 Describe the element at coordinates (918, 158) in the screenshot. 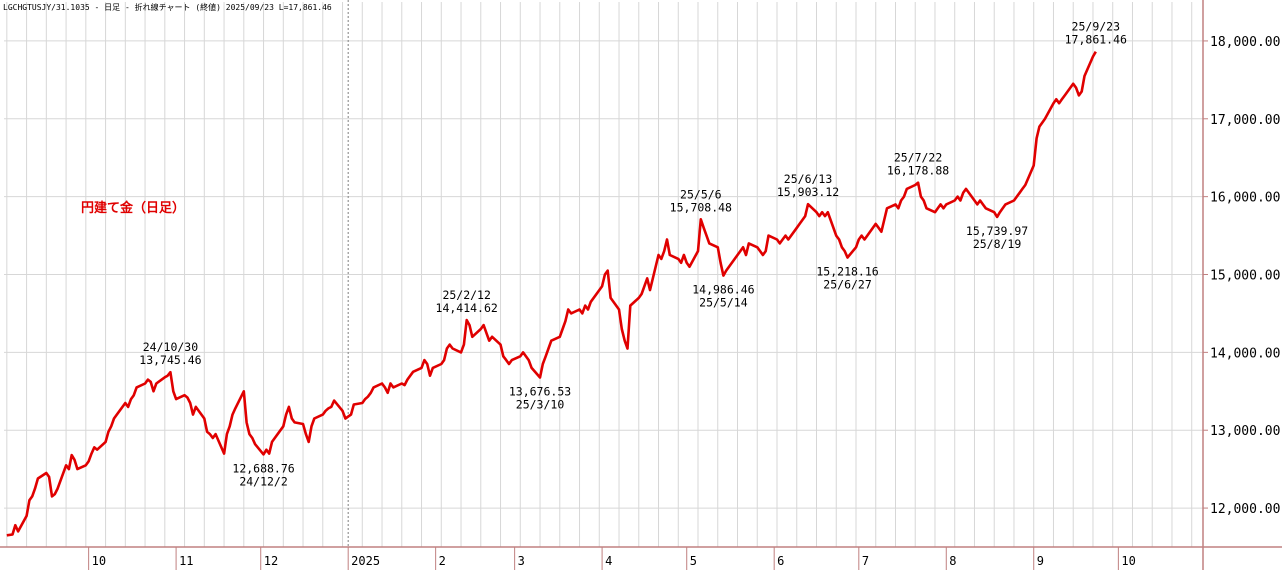

I see `annotation-label: 25/7/22` at that location.